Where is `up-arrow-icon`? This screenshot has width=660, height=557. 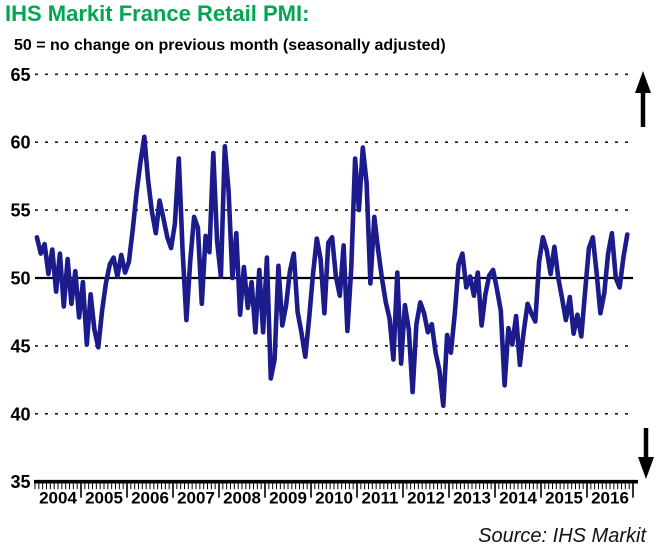
up-arrow-icon is located at coordinates (643, 82).